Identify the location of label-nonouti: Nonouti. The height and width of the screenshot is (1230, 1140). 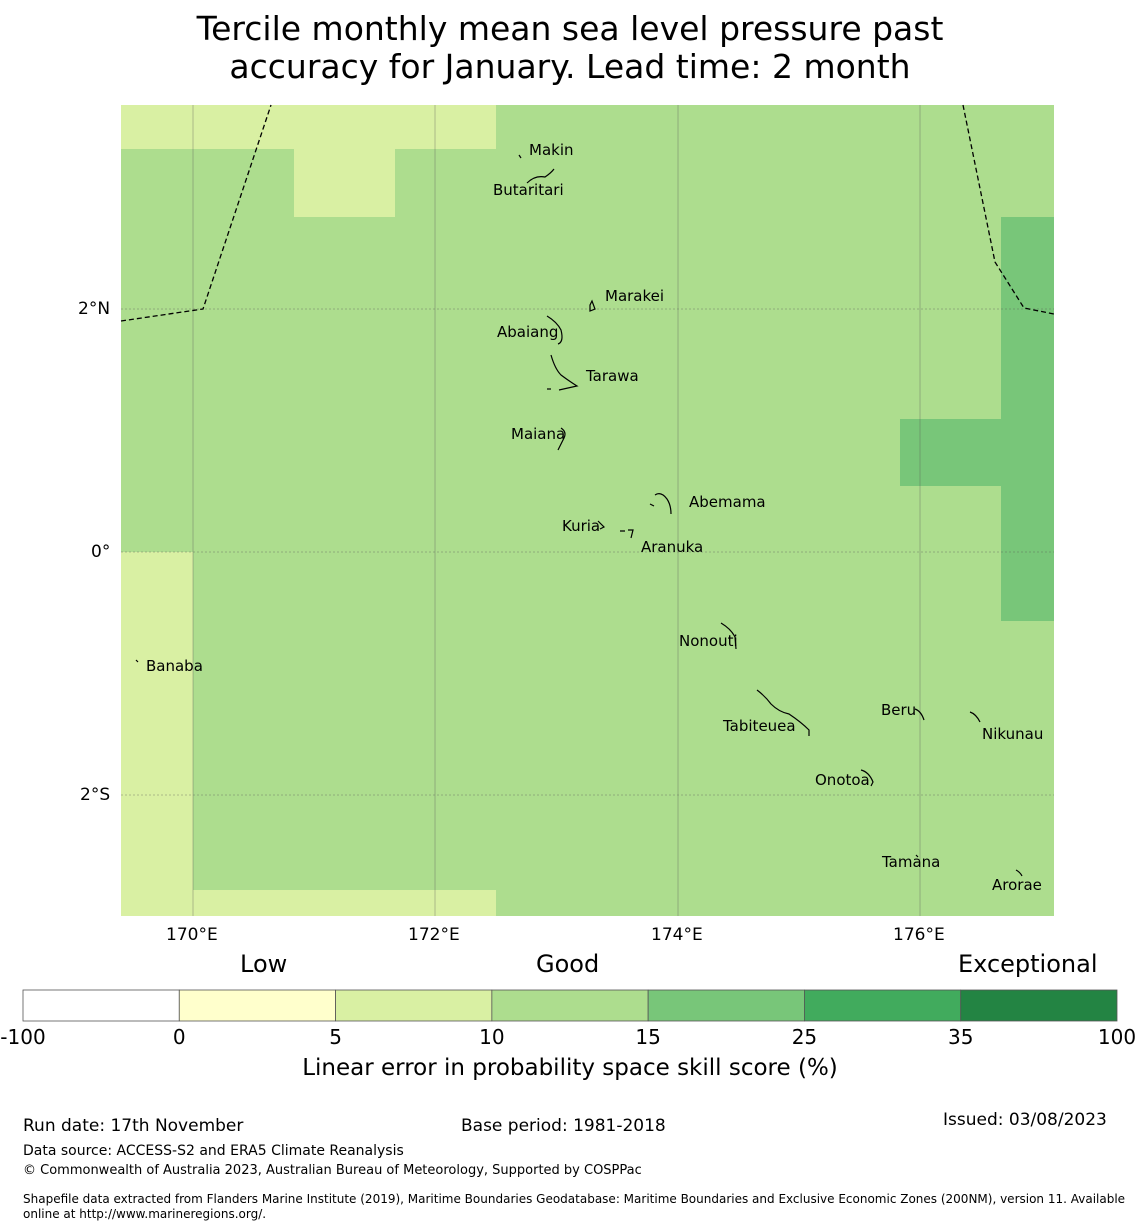
(708, 641).